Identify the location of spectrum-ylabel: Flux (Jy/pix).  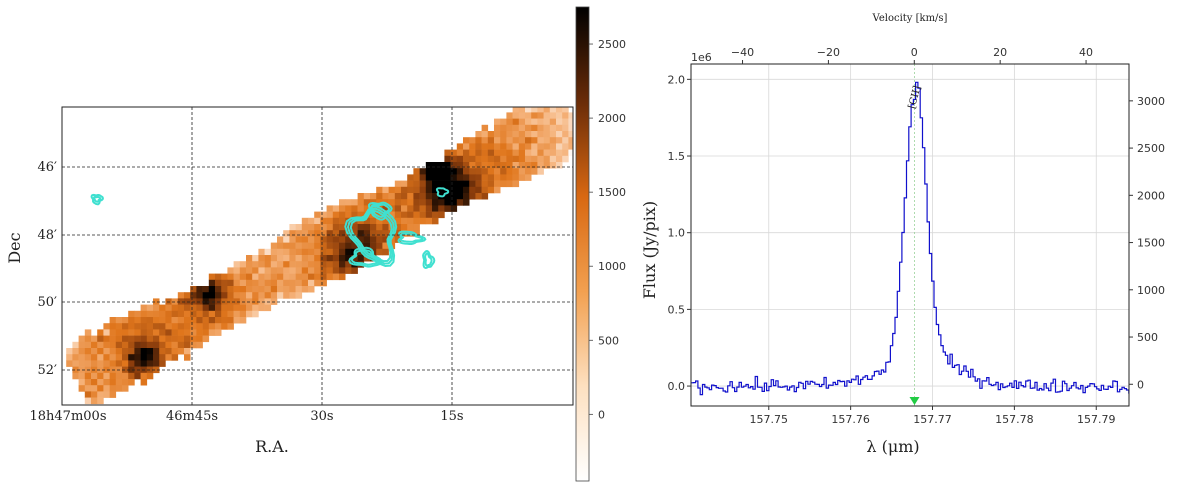
(649, 250).